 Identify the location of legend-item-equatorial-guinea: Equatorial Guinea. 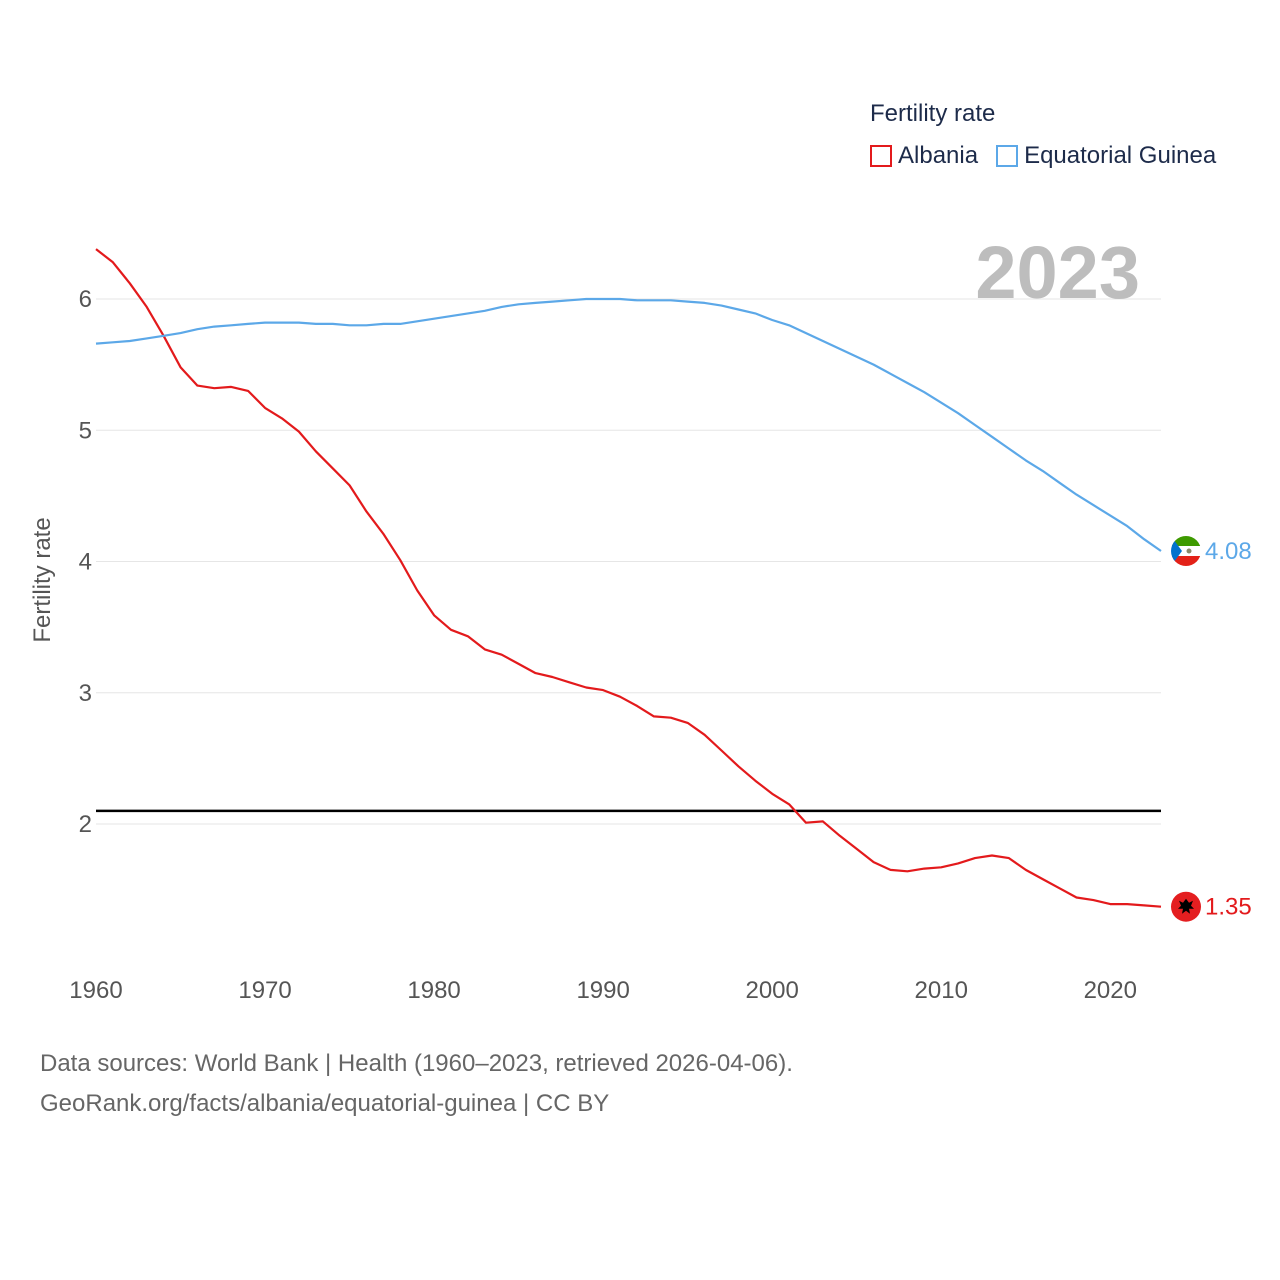
(1106, 156).